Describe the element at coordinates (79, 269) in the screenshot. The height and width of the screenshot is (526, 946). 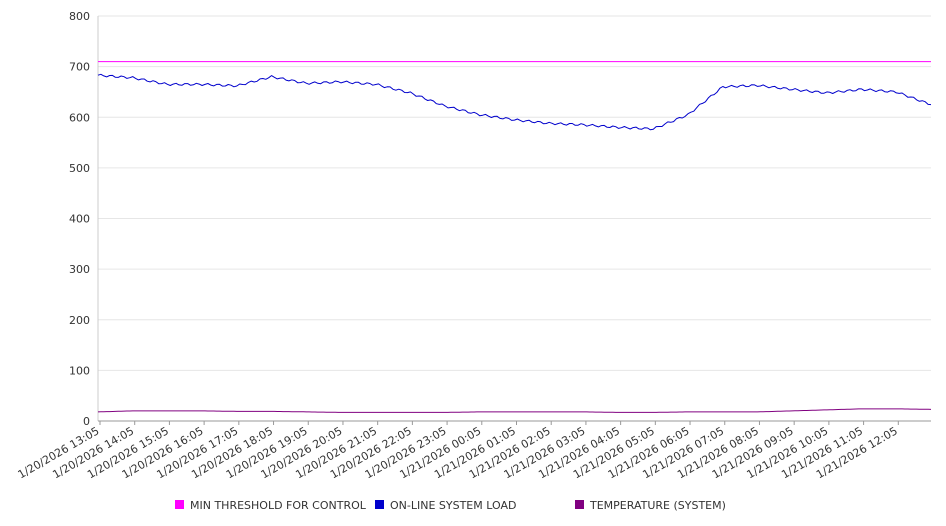
I see `y-tick-label: 300` at that location.